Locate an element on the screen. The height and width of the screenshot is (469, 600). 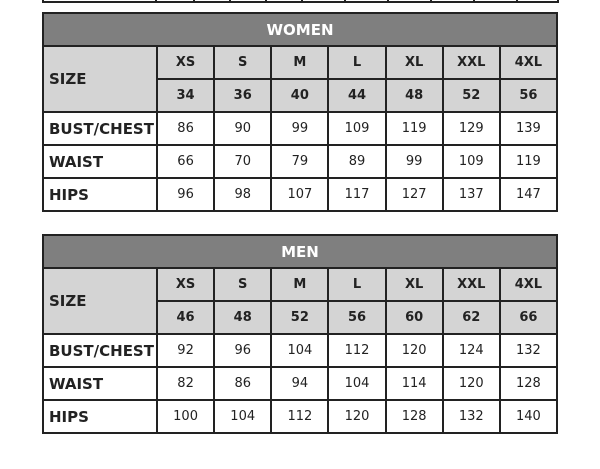
measurement-cell: 92 is located at coordinates (185, 350).